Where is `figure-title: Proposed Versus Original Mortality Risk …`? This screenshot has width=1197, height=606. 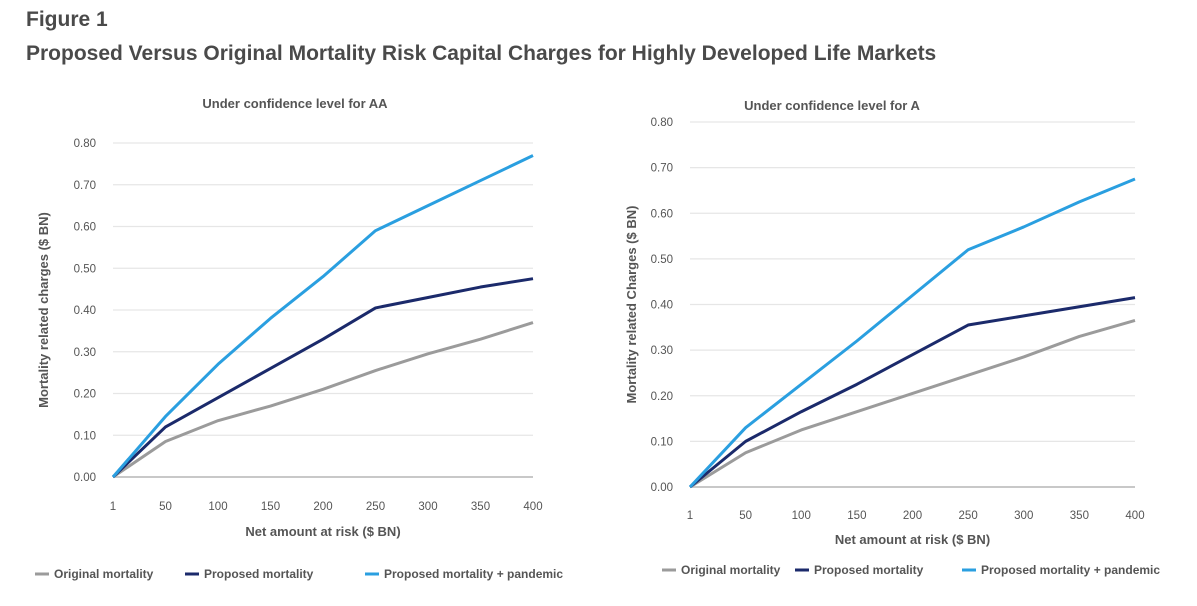 figure-title: Proposed Versus Original Mortality Risk … is located at coordinates (481, 53).